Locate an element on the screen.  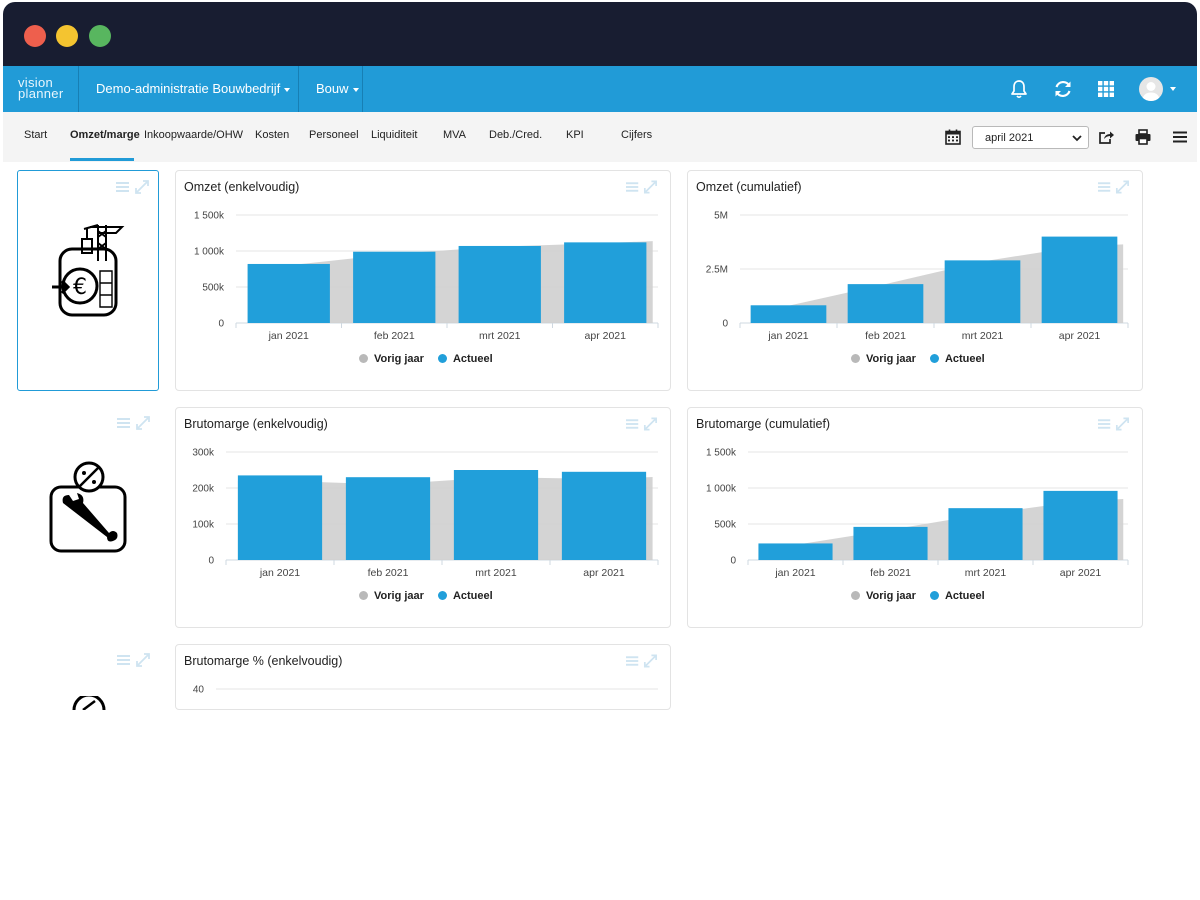
refresh-icon is located at coordinates (1063, 89).